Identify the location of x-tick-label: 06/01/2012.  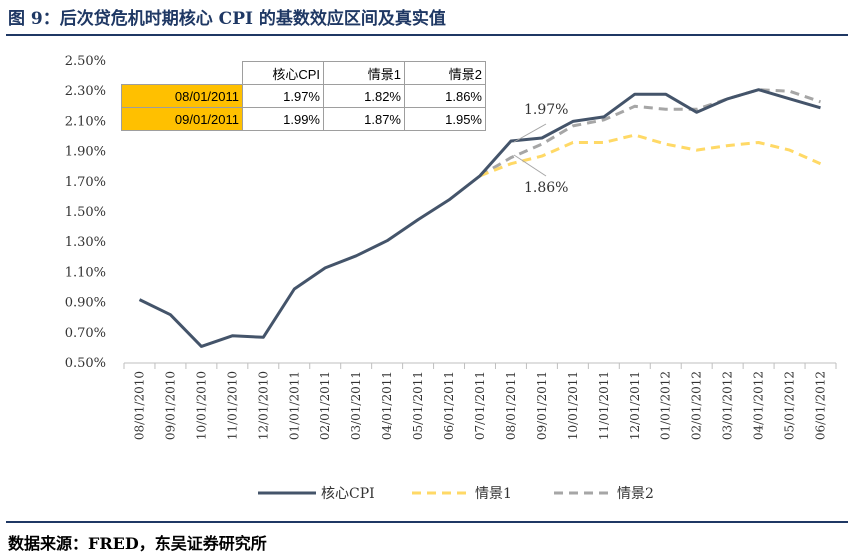
(821, 405).